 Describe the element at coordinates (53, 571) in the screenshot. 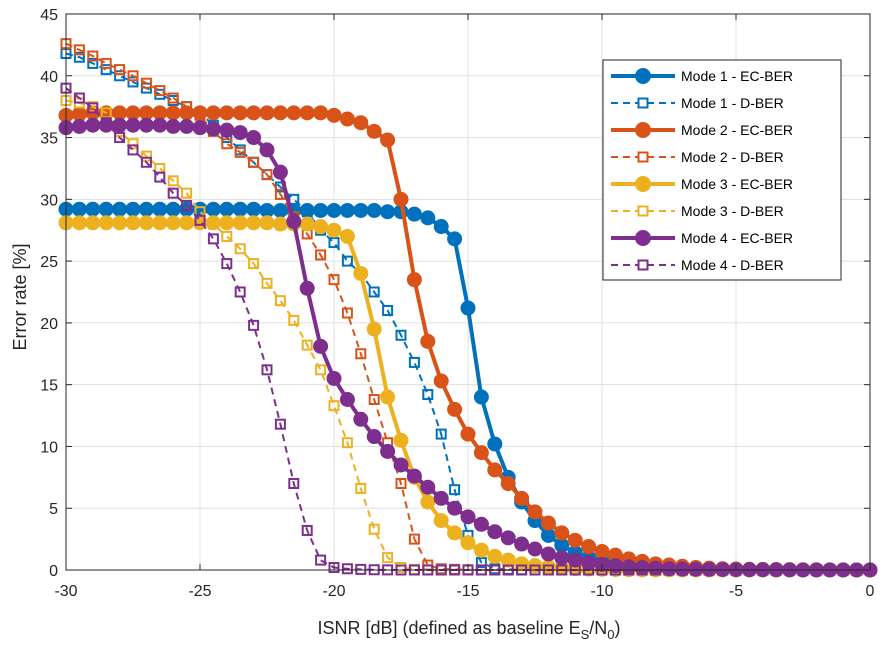

I see `y-tick-label: 0` at that location.